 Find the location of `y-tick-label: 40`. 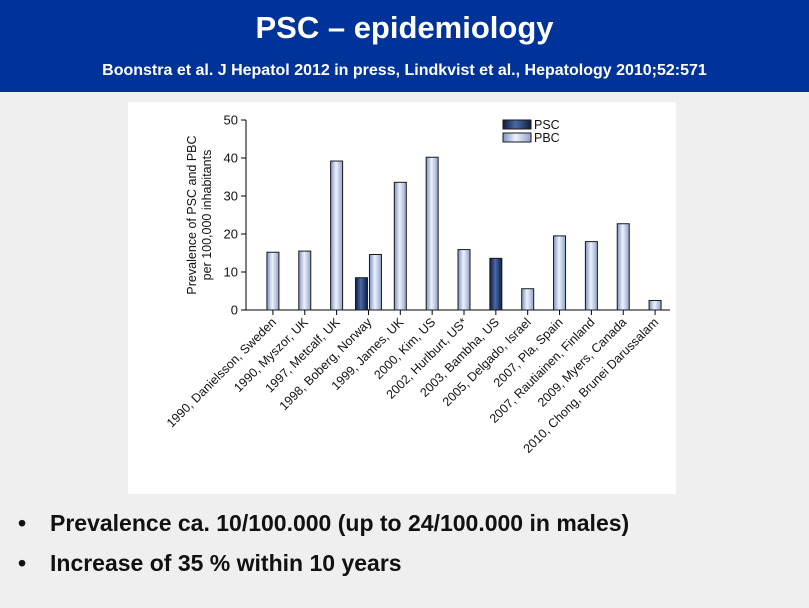

y-tick-label: 40 is located at coordinates (231, 158).